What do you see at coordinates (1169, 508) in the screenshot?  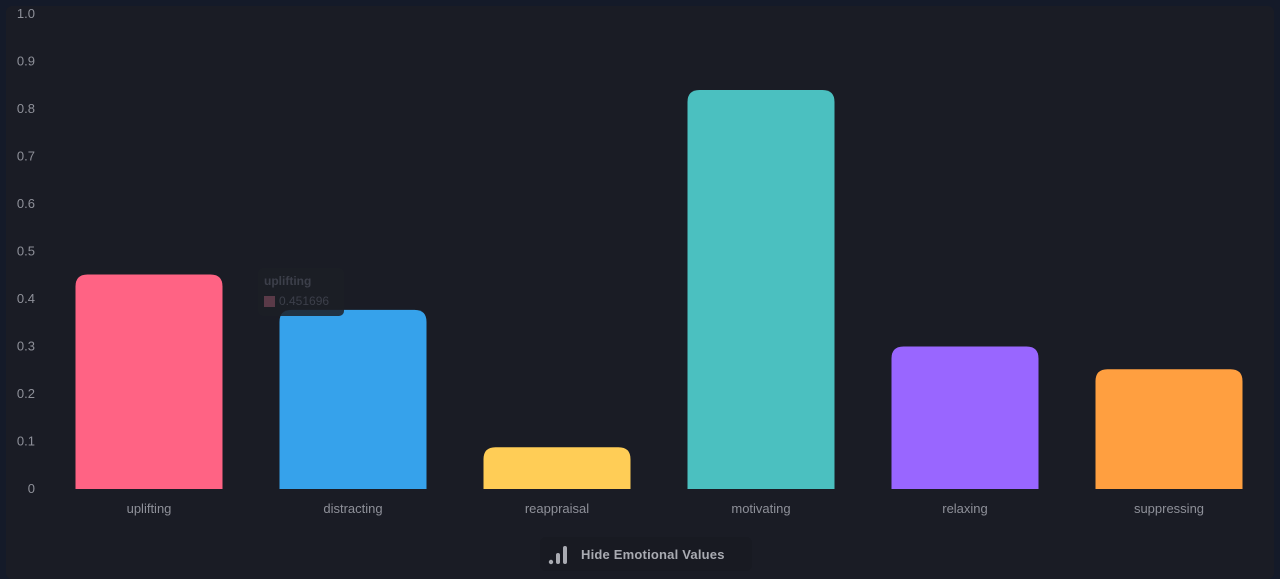 I see `x-tick-label: suppressing` at bounding box center [1169, 508].